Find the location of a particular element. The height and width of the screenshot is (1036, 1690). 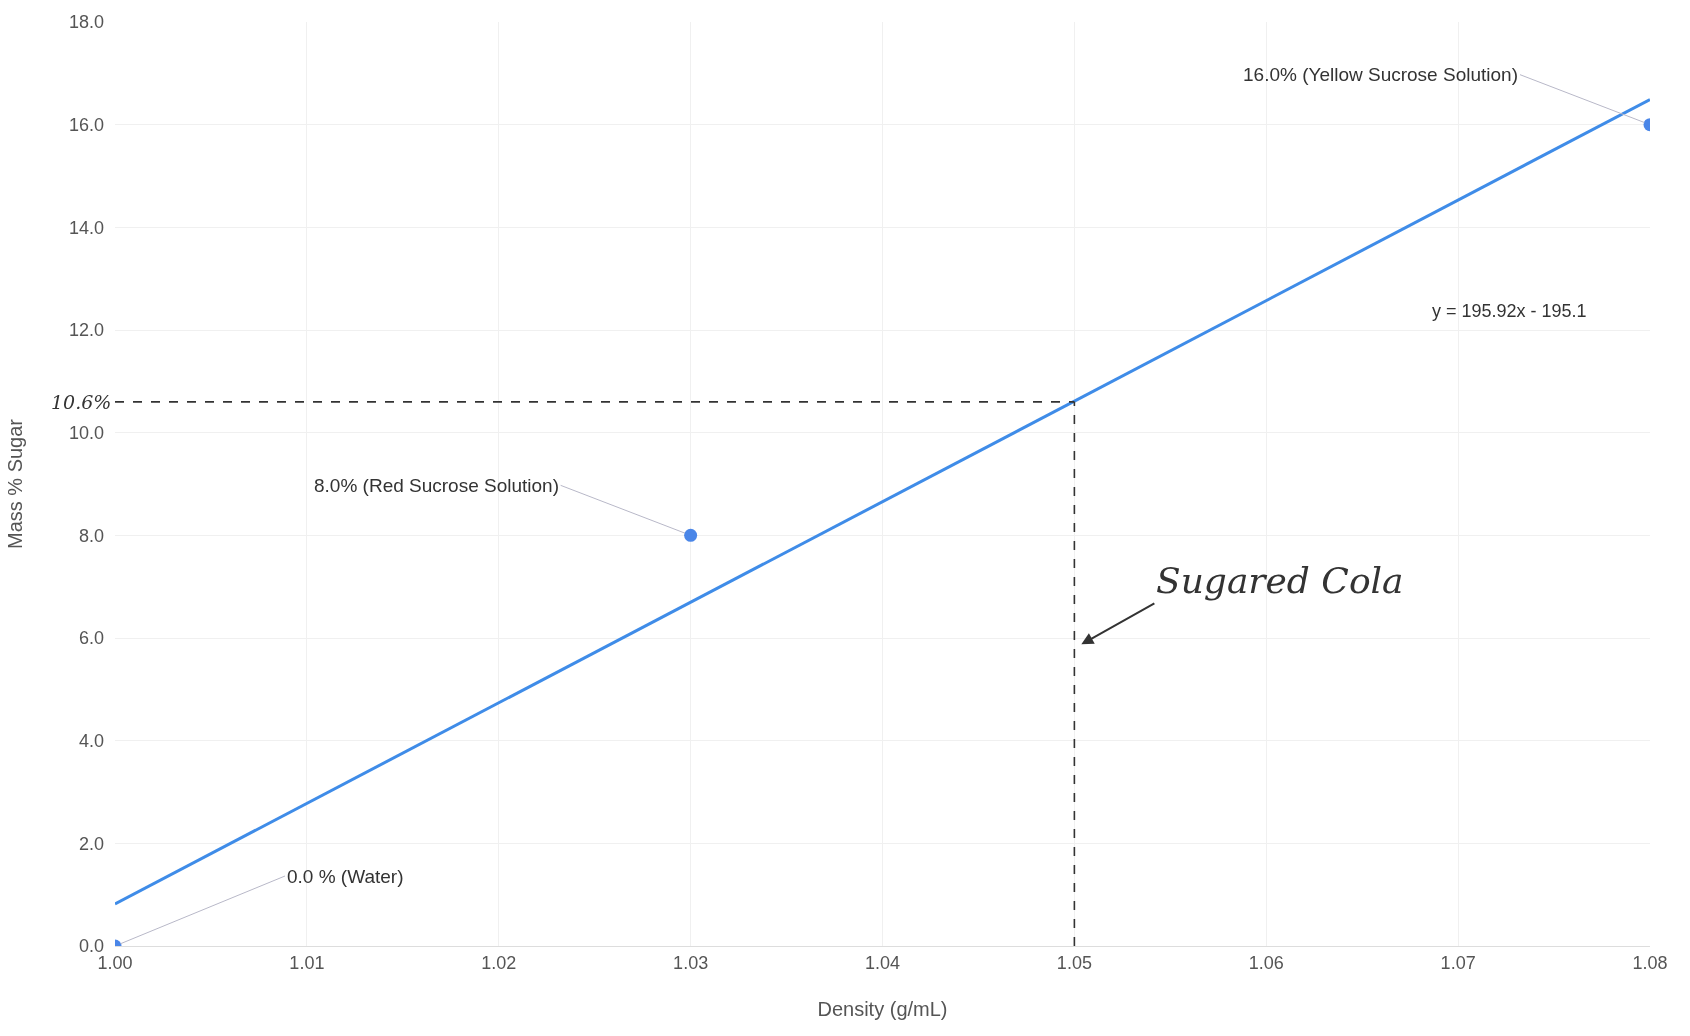

y-tick-label: 10.0 is located at coordinates (86, 432).